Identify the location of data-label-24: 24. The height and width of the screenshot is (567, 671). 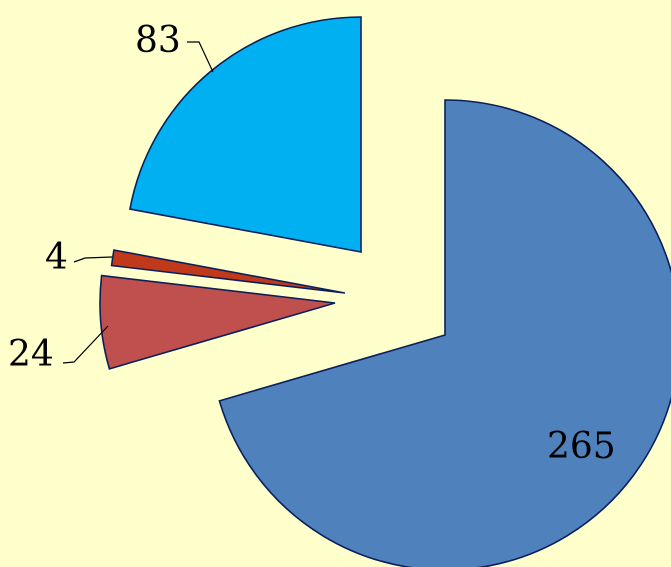
(31, 354).